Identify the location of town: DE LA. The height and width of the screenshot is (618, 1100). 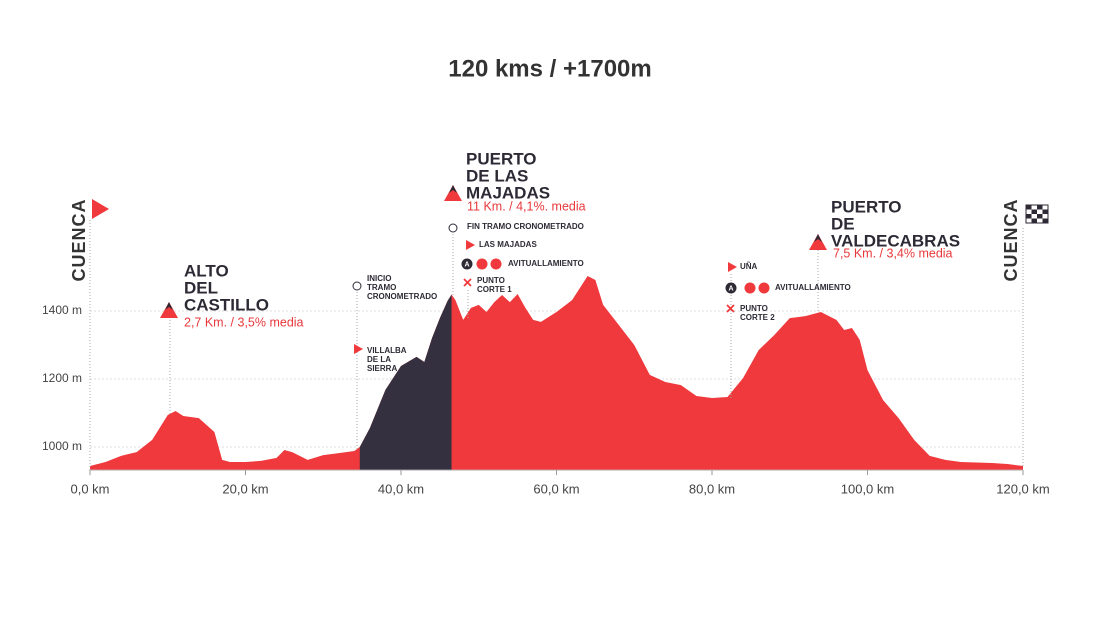
(379, 359).